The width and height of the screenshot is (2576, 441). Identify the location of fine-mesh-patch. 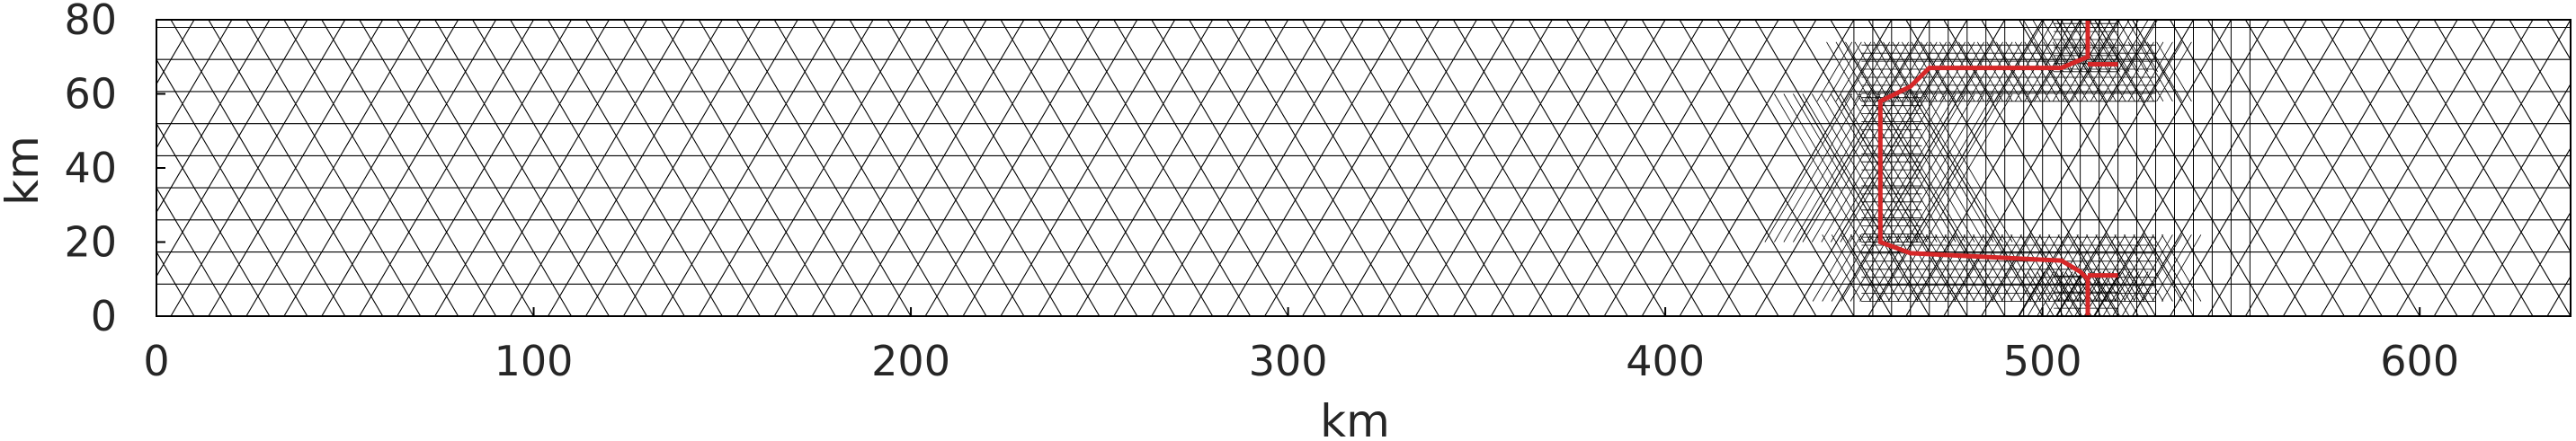
(2007, 268).